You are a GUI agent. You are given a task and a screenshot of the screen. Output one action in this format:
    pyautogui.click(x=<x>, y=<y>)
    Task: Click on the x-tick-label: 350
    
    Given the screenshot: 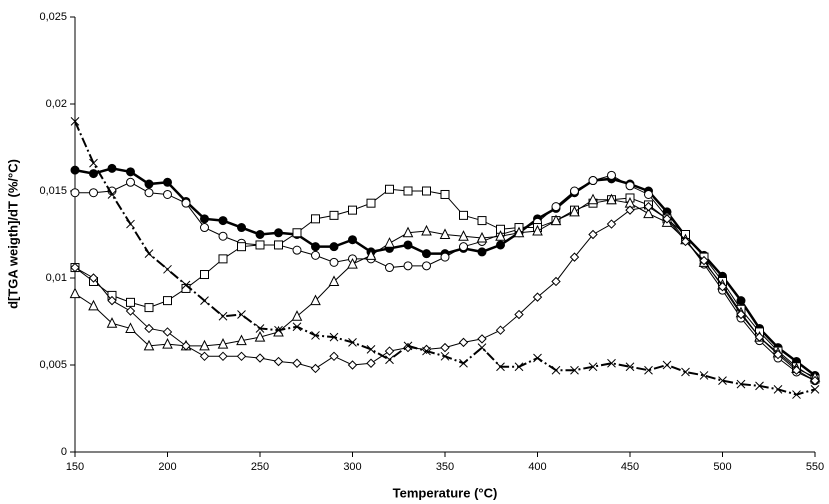 What is the action you would take?
    pyautogui.click(x=445, y=467)
    